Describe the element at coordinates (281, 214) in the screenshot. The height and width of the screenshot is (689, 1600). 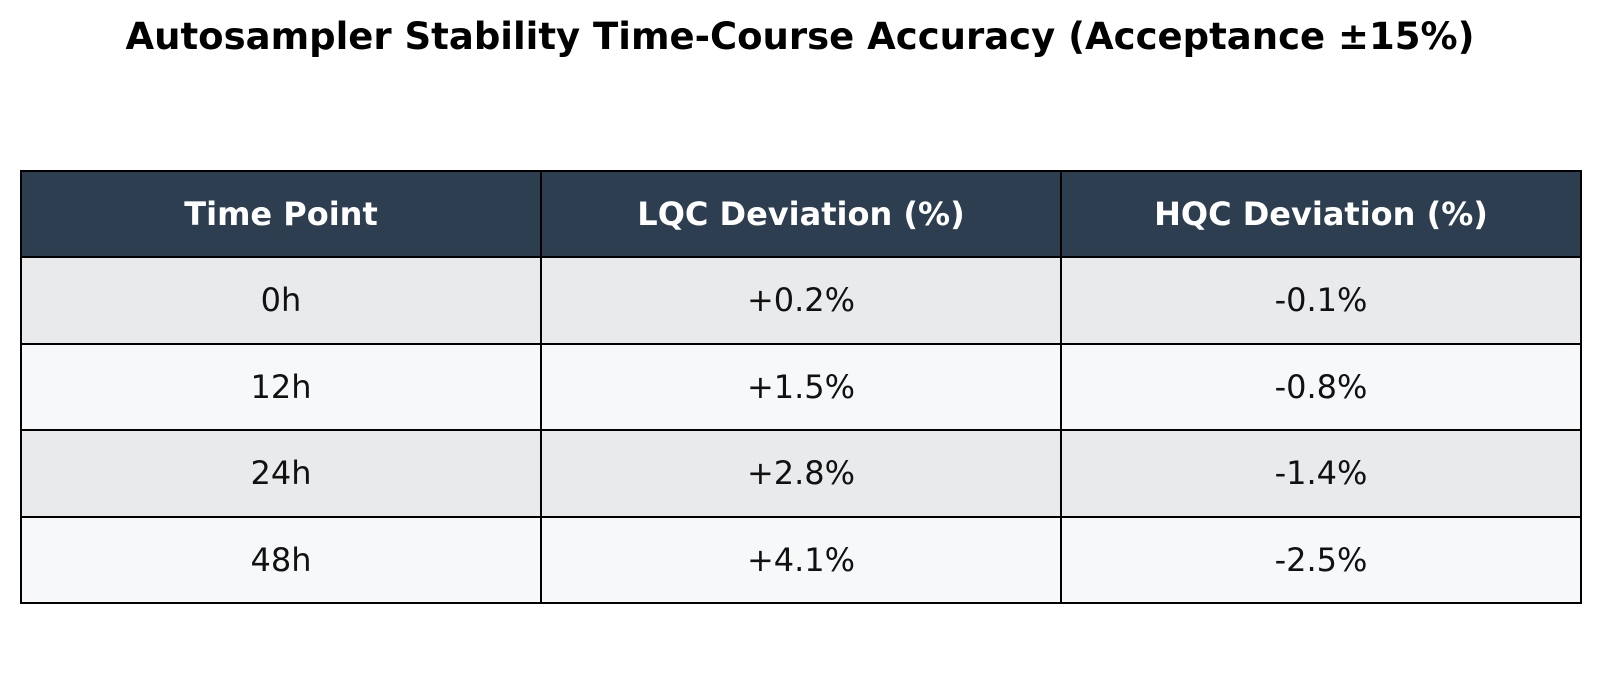
I see `column-header-time-point: Time Point` at that location.